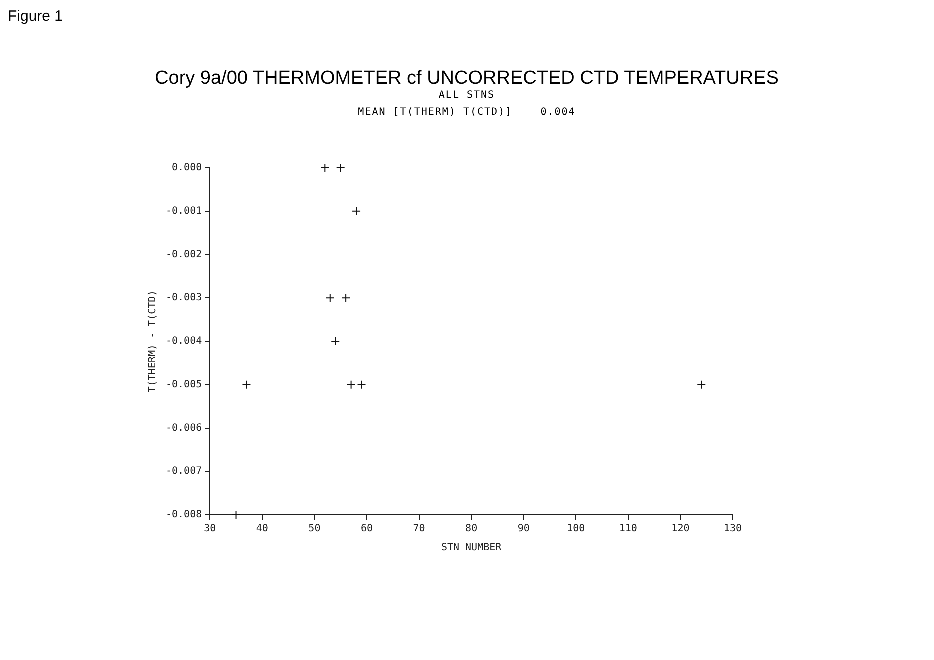 This screenshot has height=660, width=934. What do you see at coordinates (210, 529) in the screenshot?
I see `x-tick-label: 30` at bounding box center [210, 529].